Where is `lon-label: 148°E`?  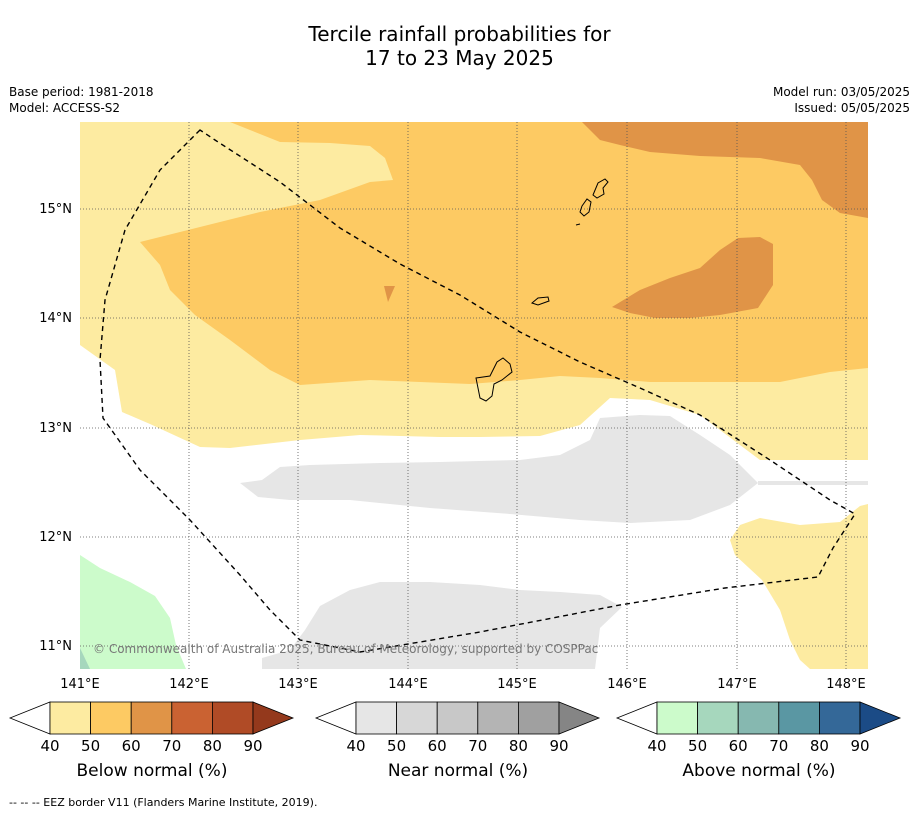 lon-label: 148°E is located at coordinates (846, 684).